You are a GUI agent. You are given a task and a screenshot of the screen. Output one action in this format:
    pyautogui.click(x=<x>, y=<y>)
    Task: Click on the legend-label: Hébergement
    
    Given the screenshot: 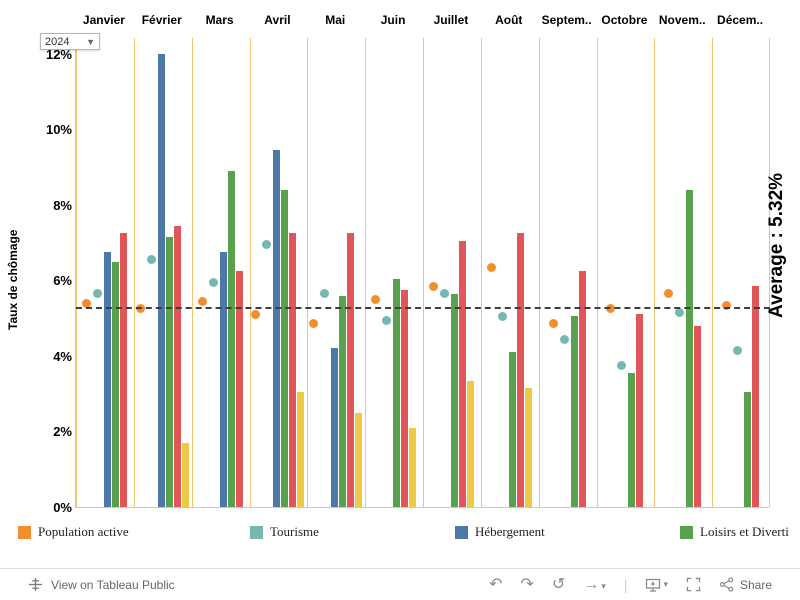 What is the action you would take?
    pyautogui.click(x=510, y=531)
    